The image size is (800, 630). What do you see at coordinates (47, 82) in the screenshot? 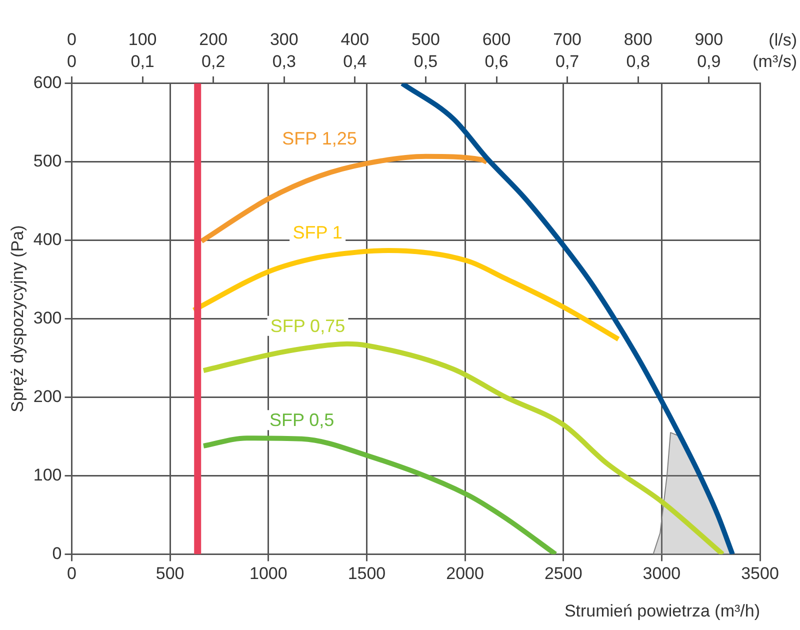
I see `y-tick-label: 600` at bounding box center [47, 82].